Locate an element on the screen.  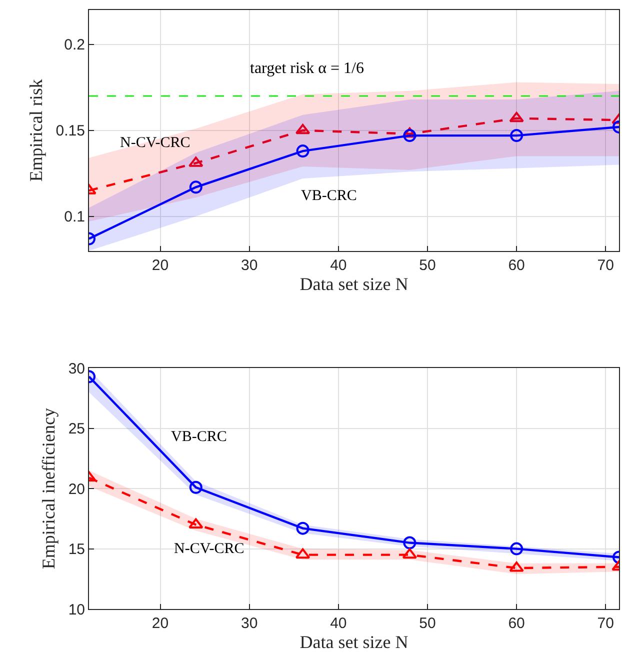
y-axis-title: Empirical risk is located at coordinates (36, 130).